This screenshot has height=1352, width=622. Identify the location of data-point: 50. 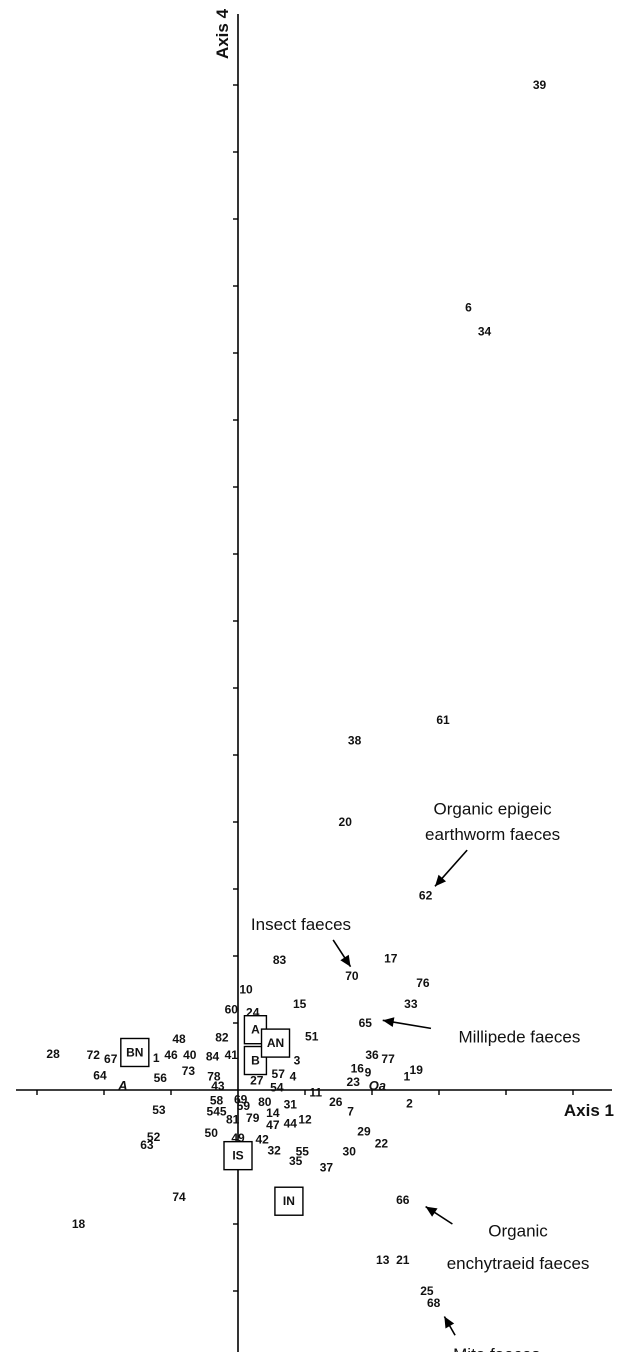
(212, 1133).